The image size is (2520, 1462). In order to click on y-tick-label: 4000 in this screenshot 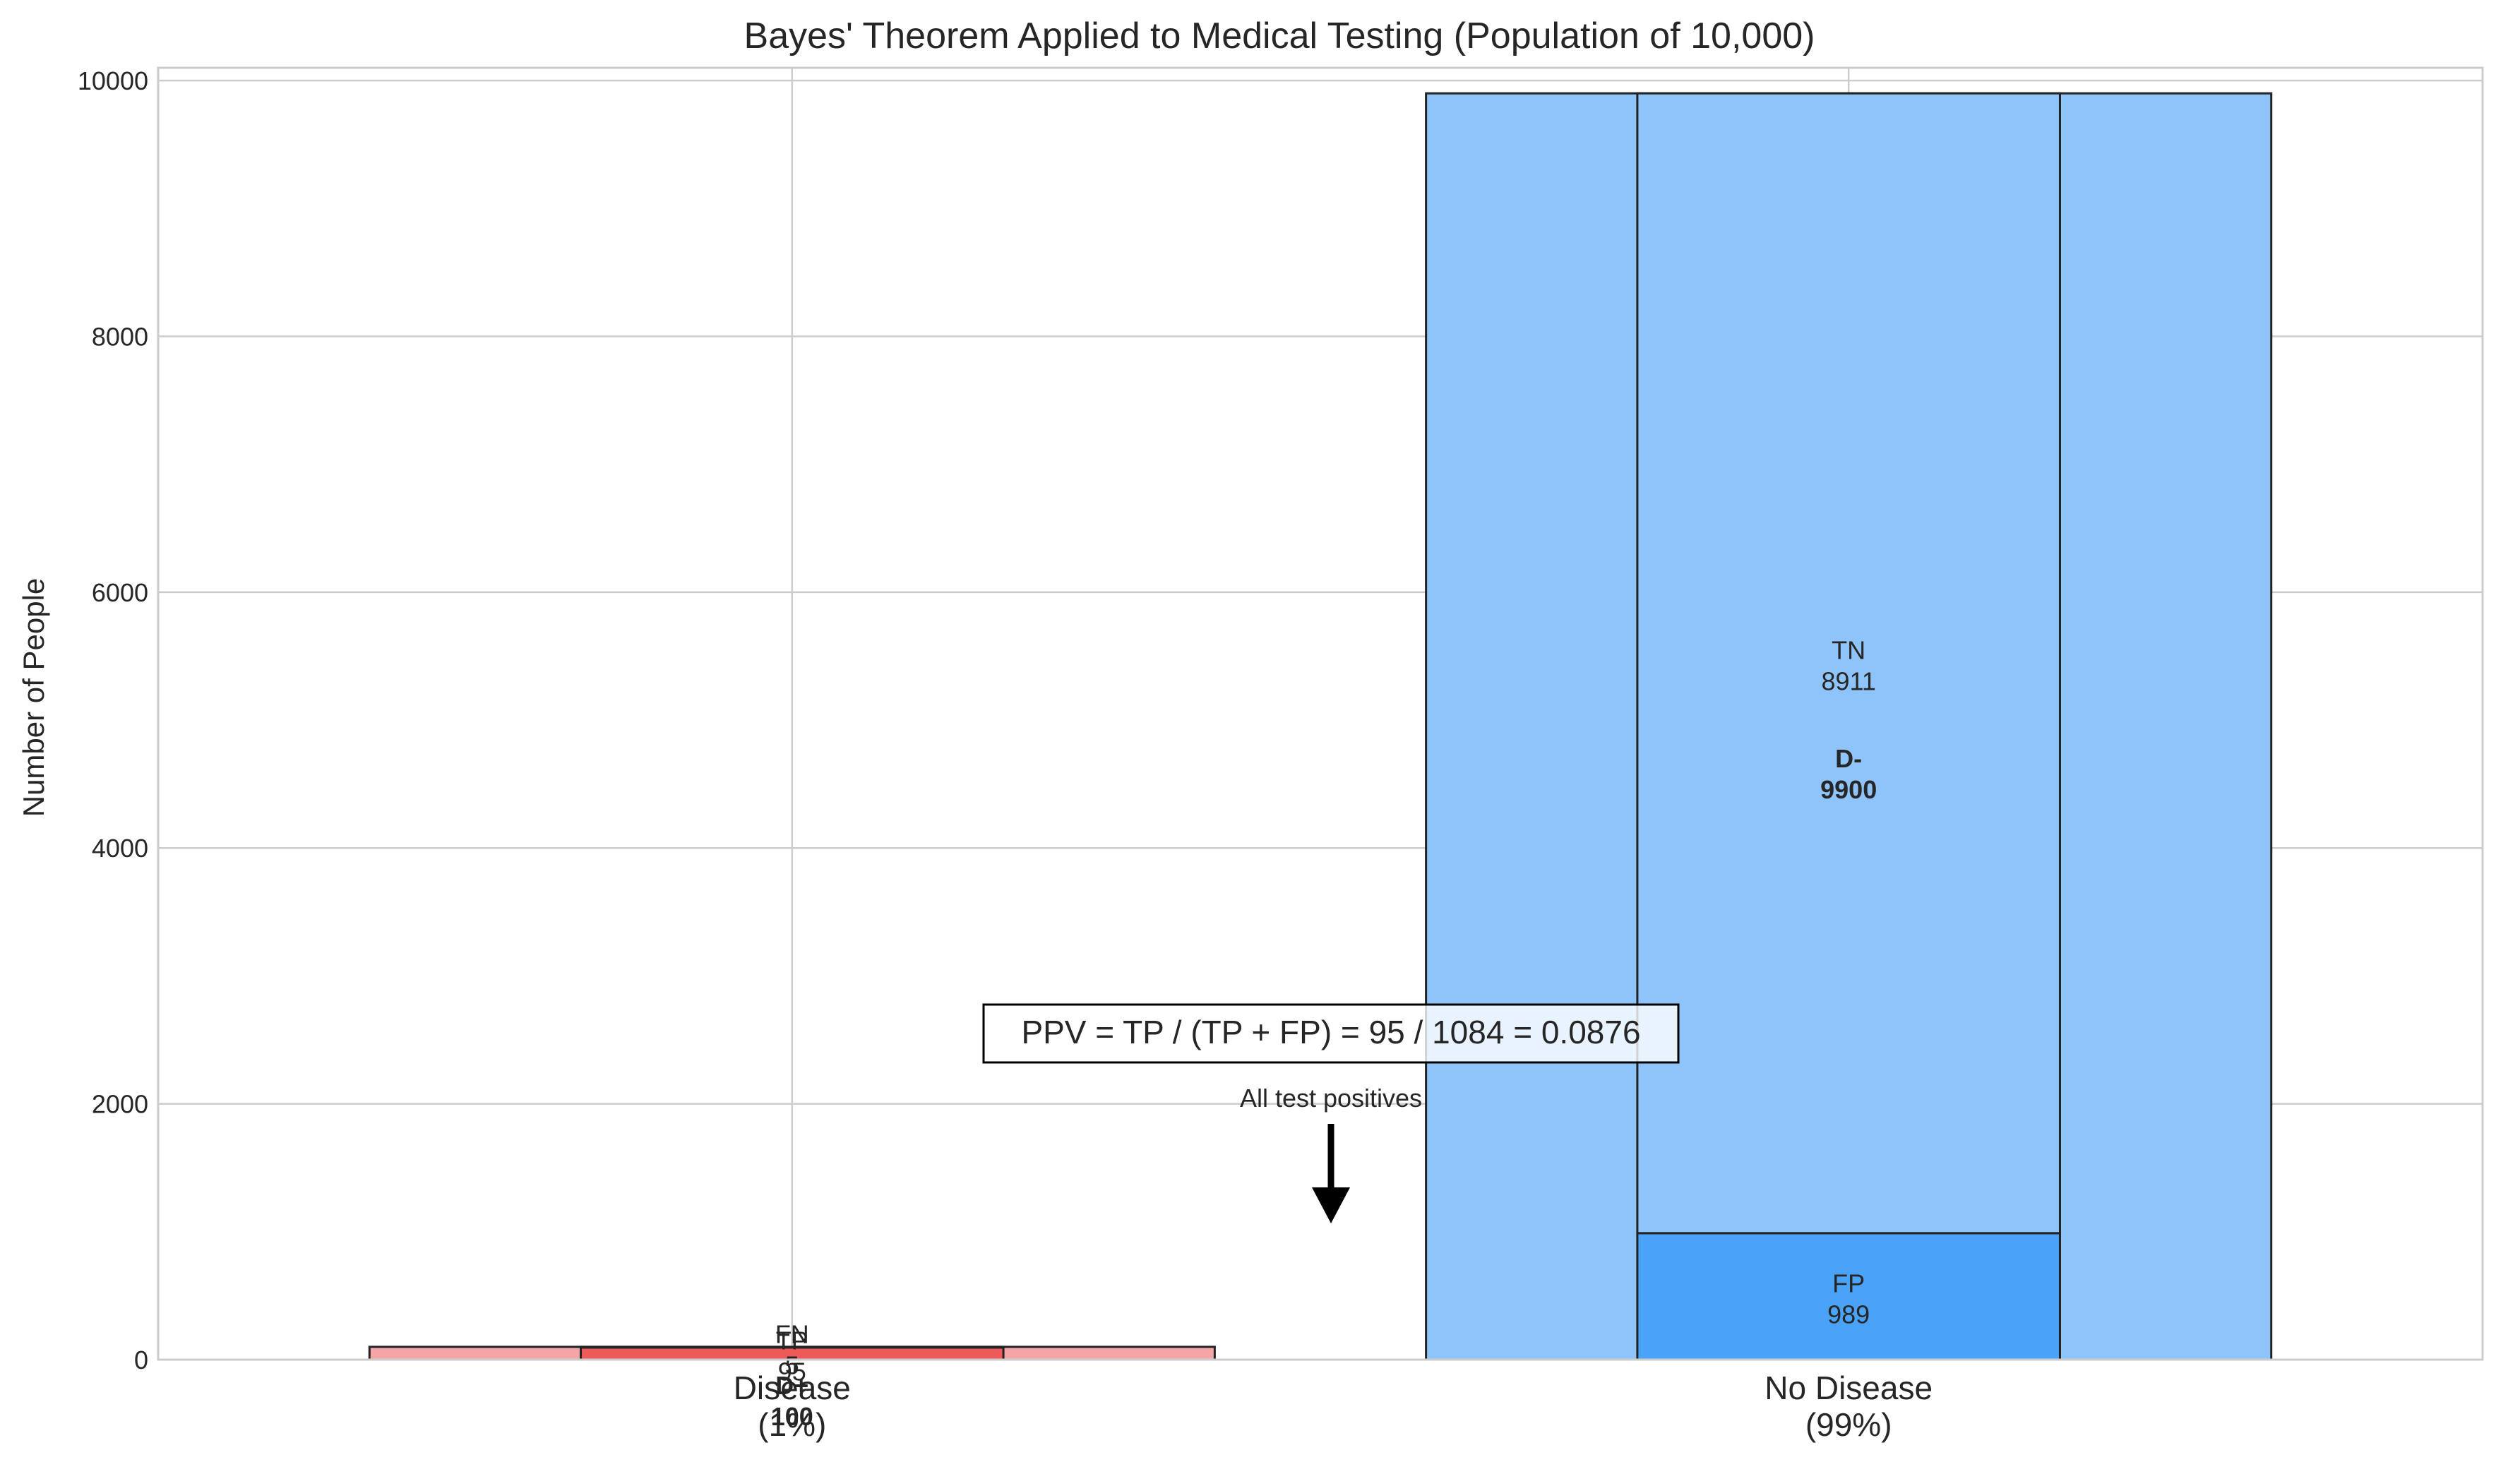, I will do `click(120, 848)`.